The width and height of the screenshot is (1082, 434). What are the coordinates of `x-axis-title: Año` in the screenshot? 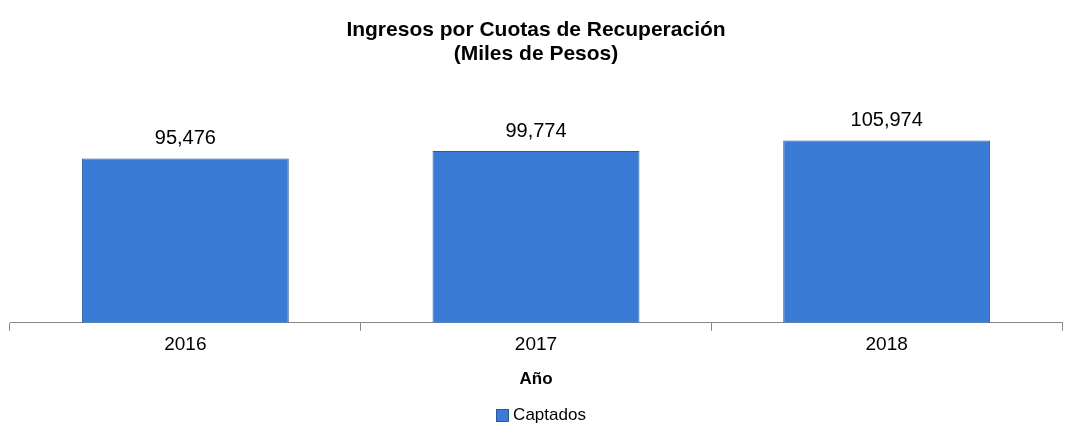 It's located at (536, 379).